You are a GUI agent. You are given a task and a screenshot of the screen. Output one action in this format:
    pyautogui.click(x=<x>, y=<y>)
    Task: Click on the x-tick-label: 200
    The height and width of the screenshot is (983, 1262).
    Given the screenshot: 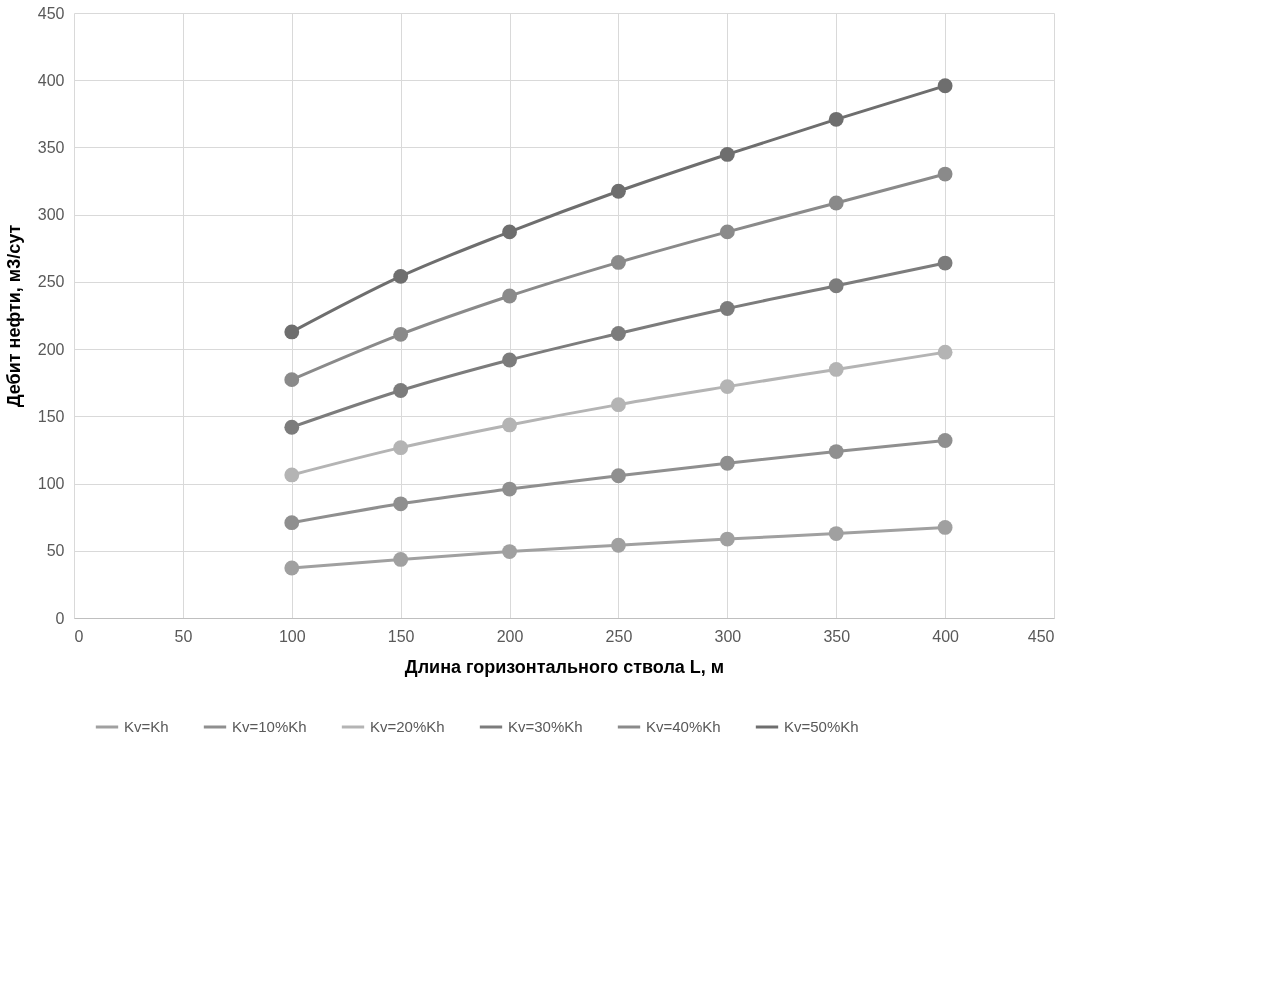 What is the action you would take?
    pyautogui.click(x=510, y=636)
    